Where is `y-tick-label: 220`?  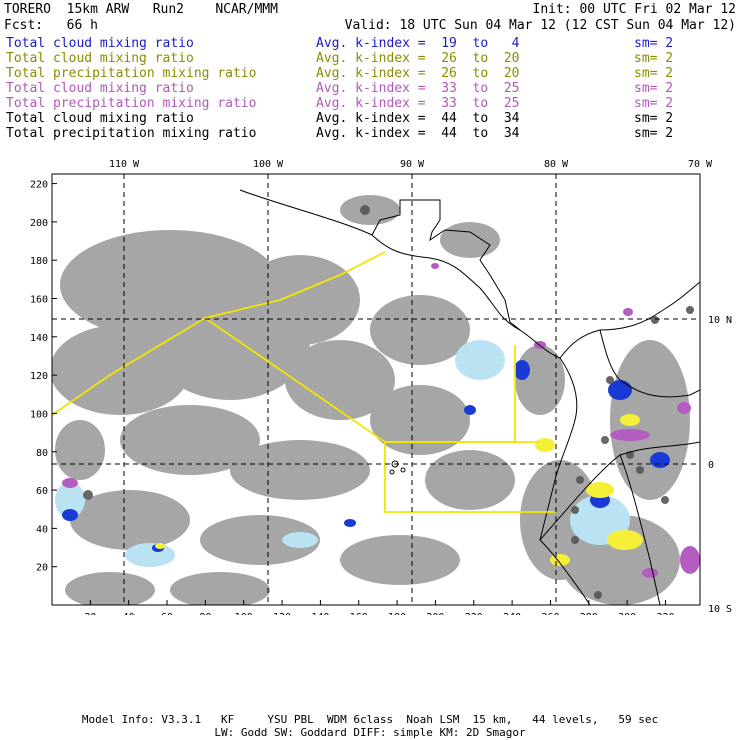
y-tick-label: 220 is located at coordinates (39, 185).